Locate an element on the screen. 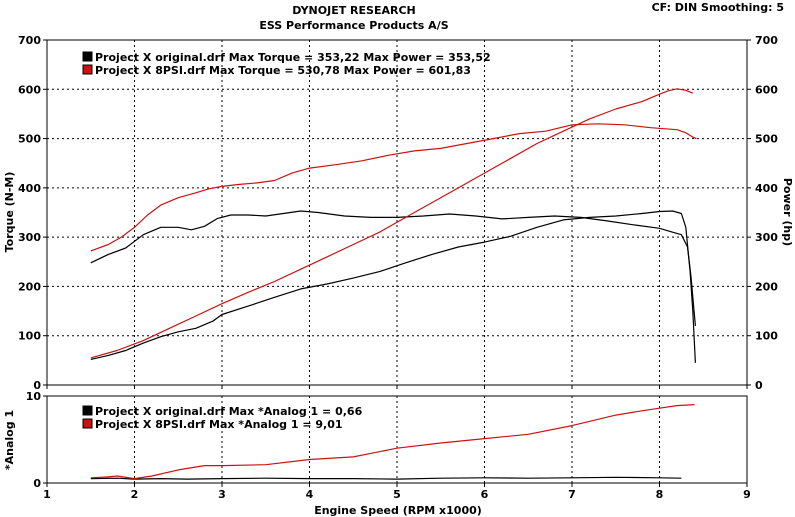 This screenshot has height=517, width=795. x-tick-label: 7 is located at coordinates (572, 494).